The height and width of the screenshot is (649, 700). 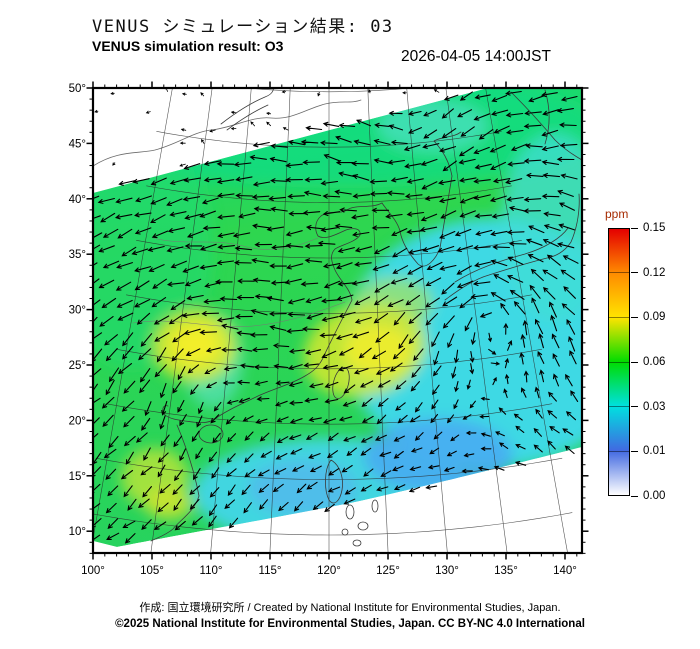 What do you see at coordinates (654, 362) in the screenshot?
I see `colorbar-tick-label: 0.06` at bounding box center [654, 362].